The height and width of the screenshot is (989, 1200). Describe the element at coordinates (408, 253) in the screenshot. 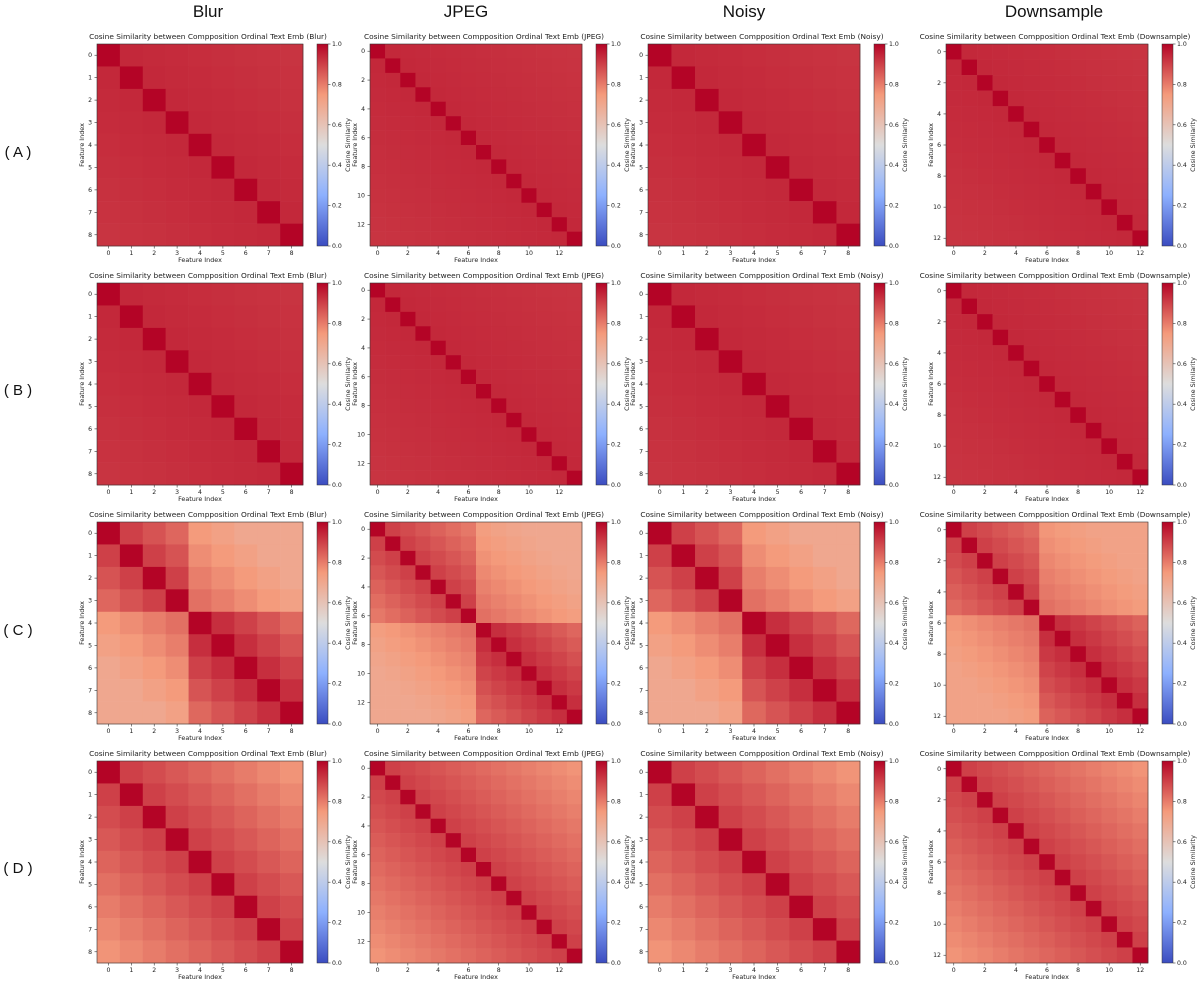

I see `x-tick-label: 2` at that location.